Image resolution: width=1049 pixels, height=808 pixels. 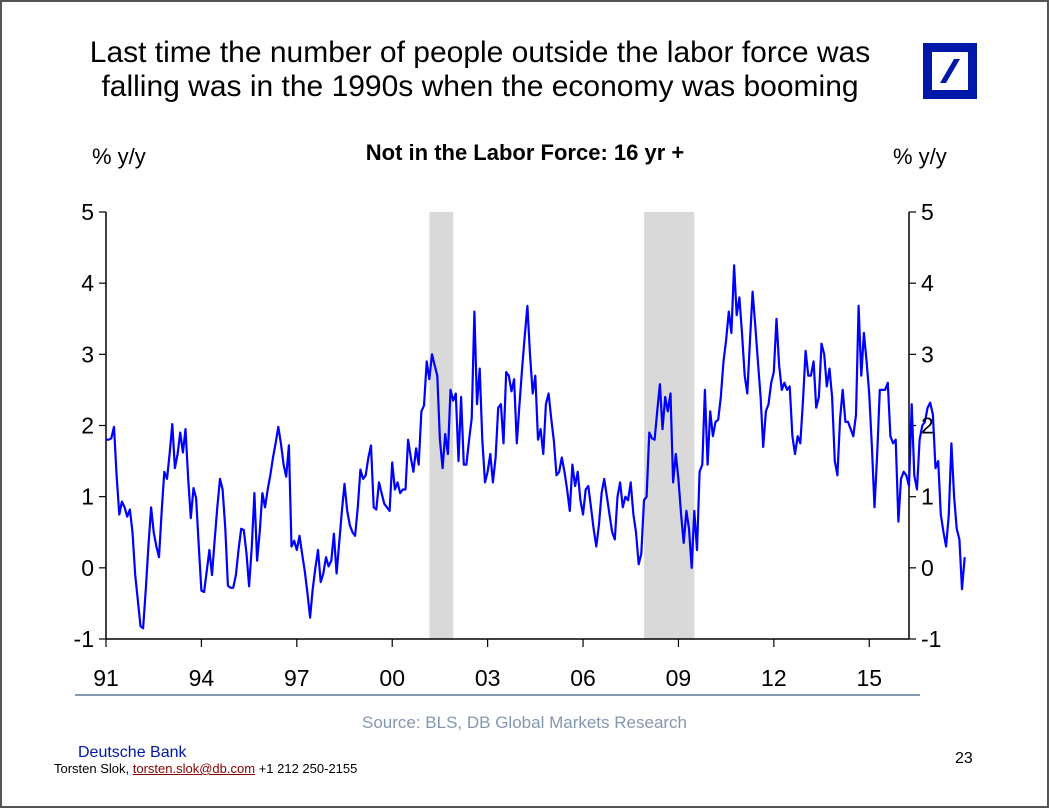 What do you see at coordinates (488, 678) in the screenshot?
I see `x-tick-label: 03` at bounding box center [488, 678].